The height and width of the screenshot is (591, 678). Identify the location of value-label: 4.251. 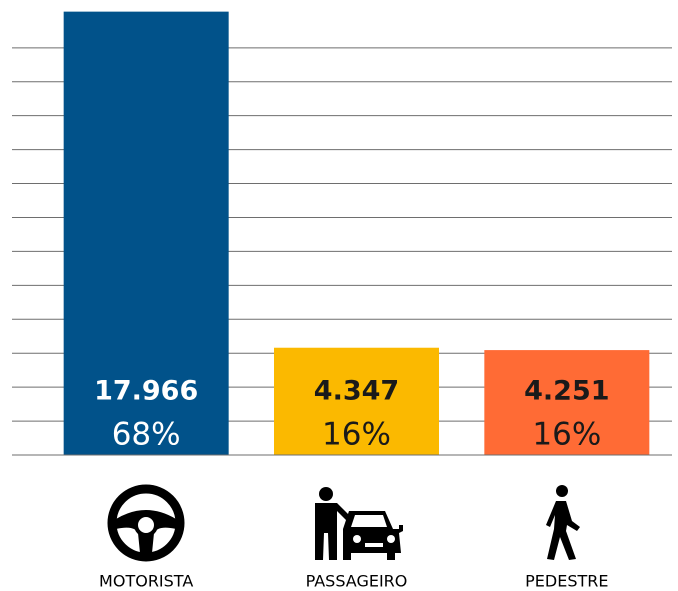
(566, 391).